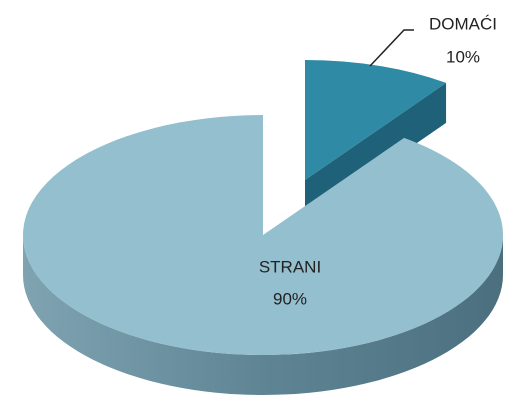  Describe the element at coordinates (290, 298) in the screenshot. I see `value-label: 90%` at that location.